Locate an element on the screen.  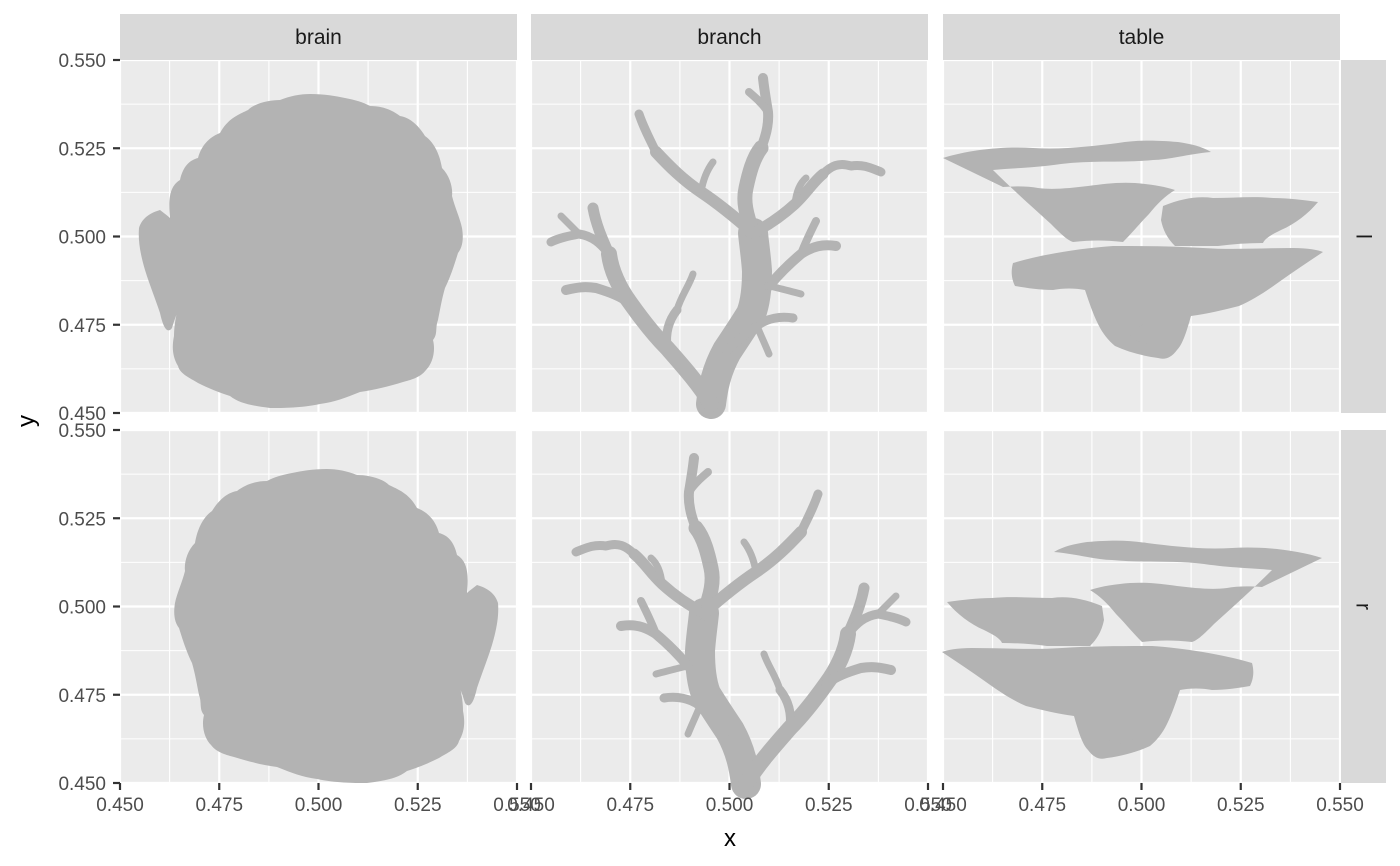
panel-table-l is located at coordinates (1141, 236).